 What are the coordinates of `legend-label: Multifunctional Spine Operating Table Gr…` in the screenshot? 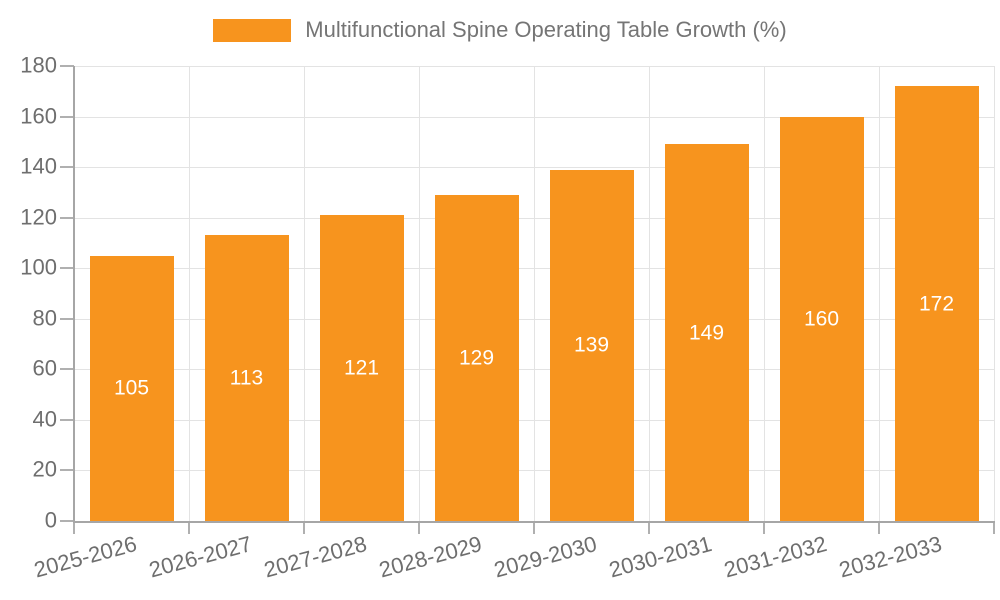 It's located at (546, 29).